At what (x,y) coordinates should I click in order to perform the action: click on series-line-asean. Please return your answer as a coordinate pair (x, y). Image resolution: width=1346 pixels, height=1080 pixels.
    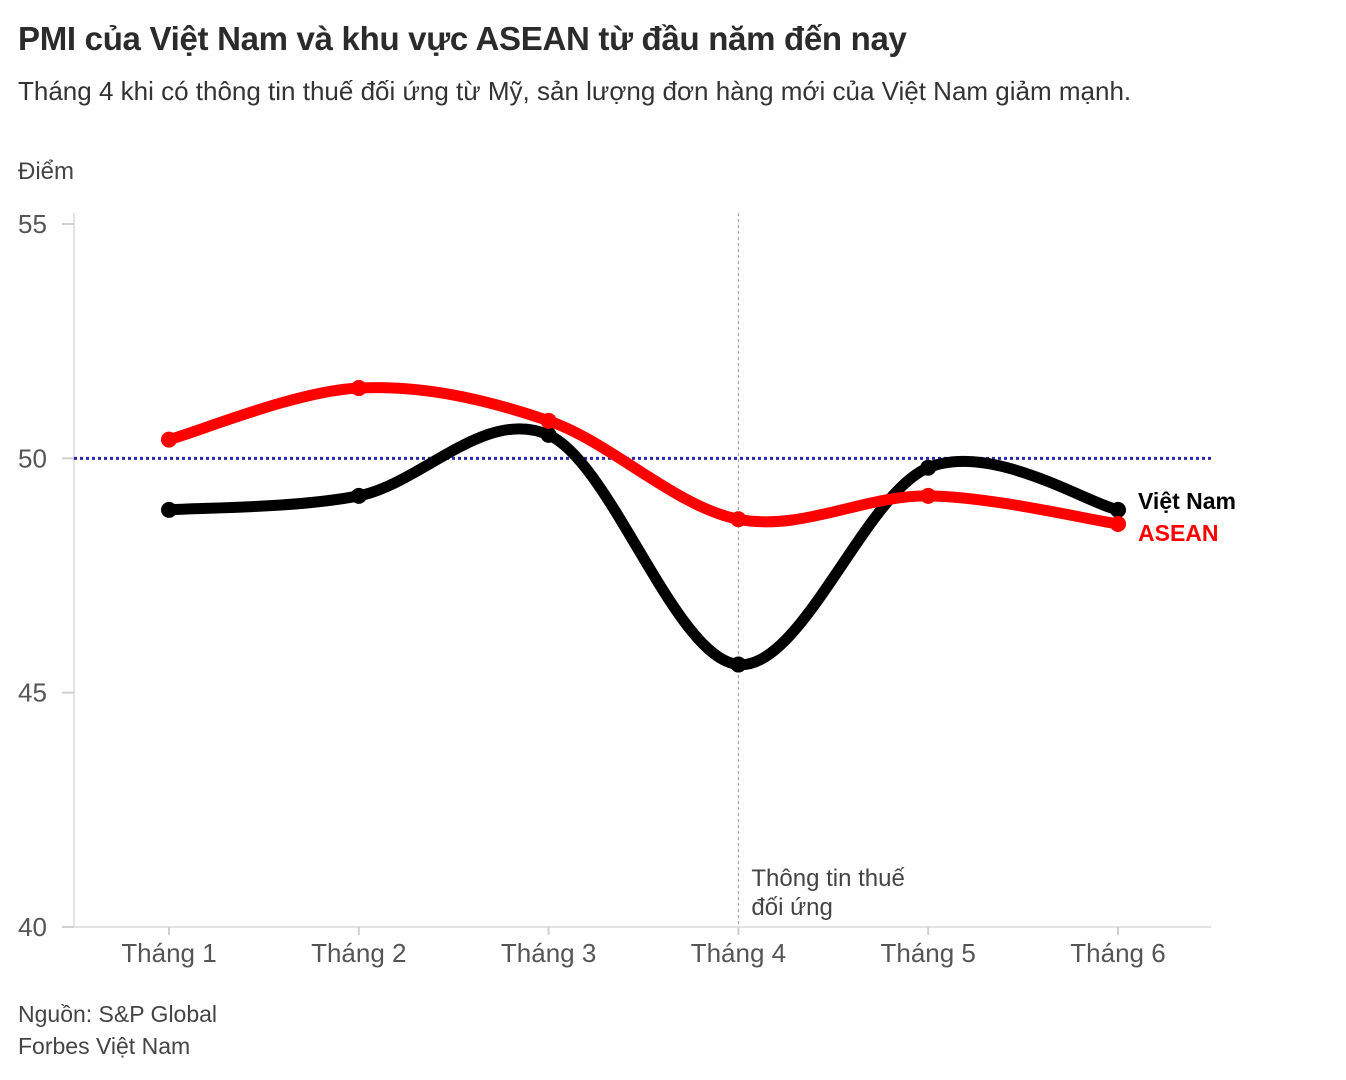
    Looking at the image, I should click on (643, 456).